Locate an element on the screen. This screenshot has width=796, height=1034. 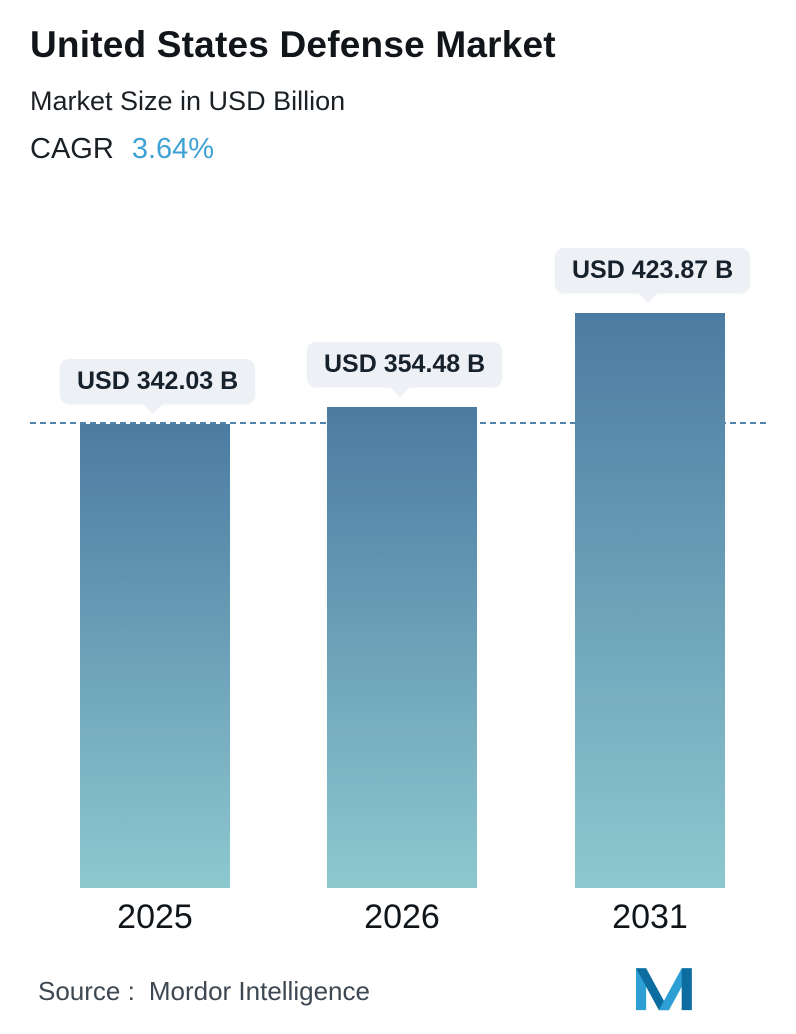
cagr-value: 3.64% is located at coordinates (173, 149).